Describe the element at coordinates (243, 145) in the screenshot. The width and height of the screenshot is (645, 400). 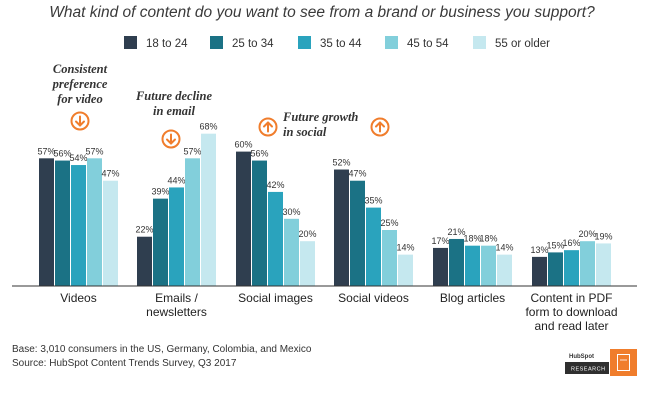
I see `bar-value-label: 60%` at that location.